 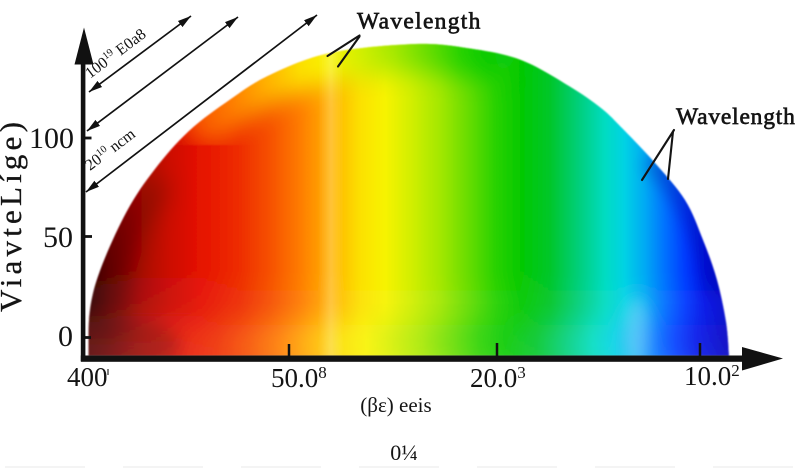 I want to click on svg-text: 100, so click(x=51, y=138).